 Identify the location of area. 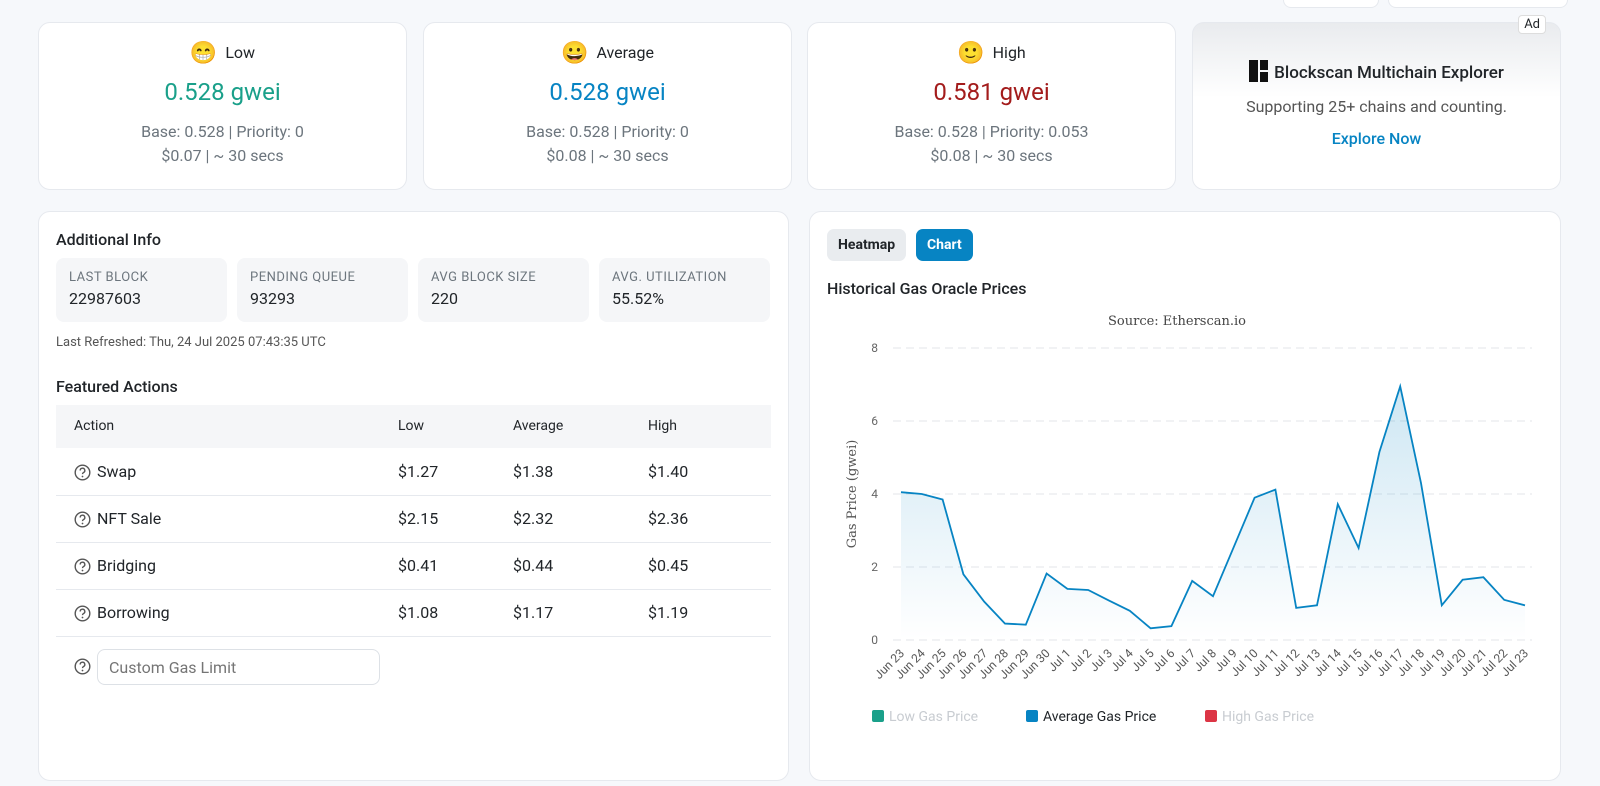
(1213, 513).